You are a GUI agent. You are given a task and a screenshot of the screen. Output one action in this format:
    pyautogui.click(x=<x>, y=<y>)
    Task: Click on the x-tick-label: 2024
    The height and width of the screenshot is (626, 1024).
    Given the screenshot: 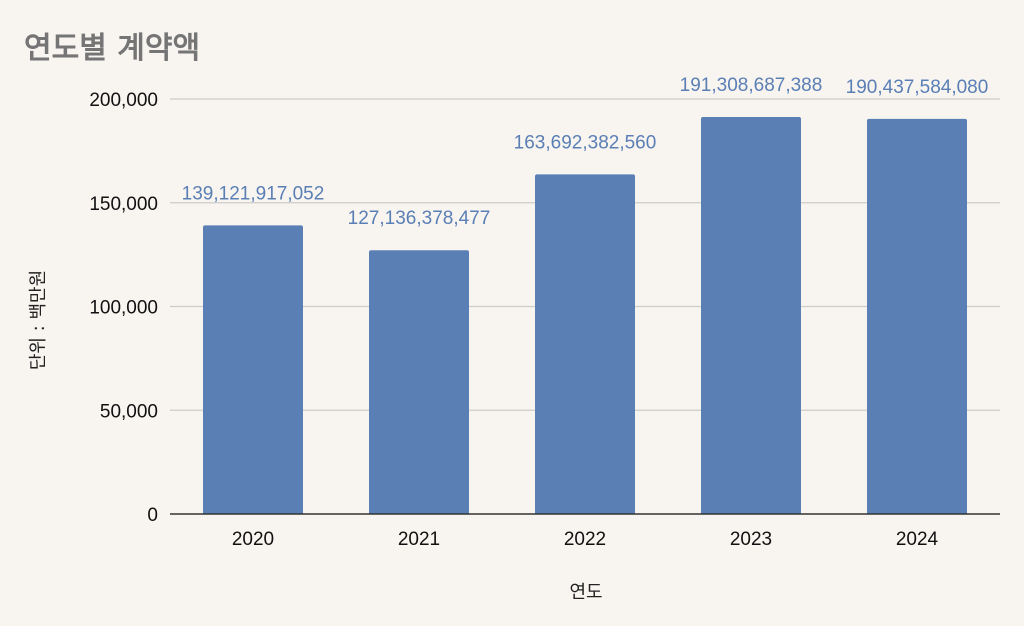 What is the action you would take?
    pyautogui.click(x=917, y=539)
    